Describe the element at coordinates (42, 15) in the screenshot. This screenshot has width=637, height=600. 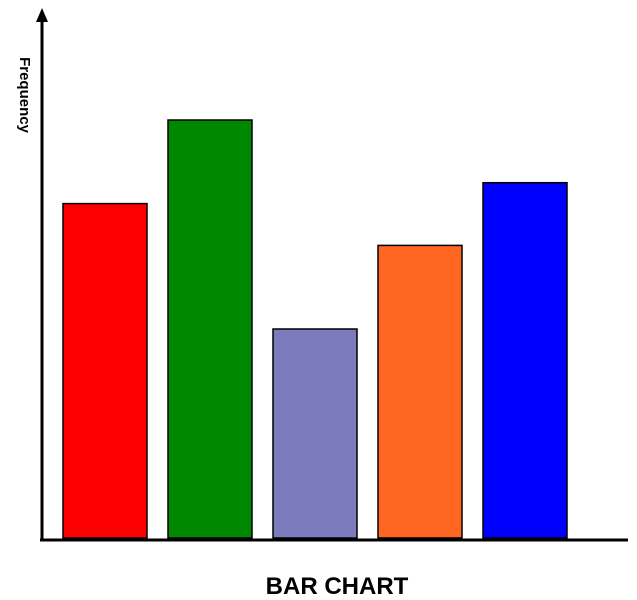
I see `y-axis-arrow-icon` at that location.